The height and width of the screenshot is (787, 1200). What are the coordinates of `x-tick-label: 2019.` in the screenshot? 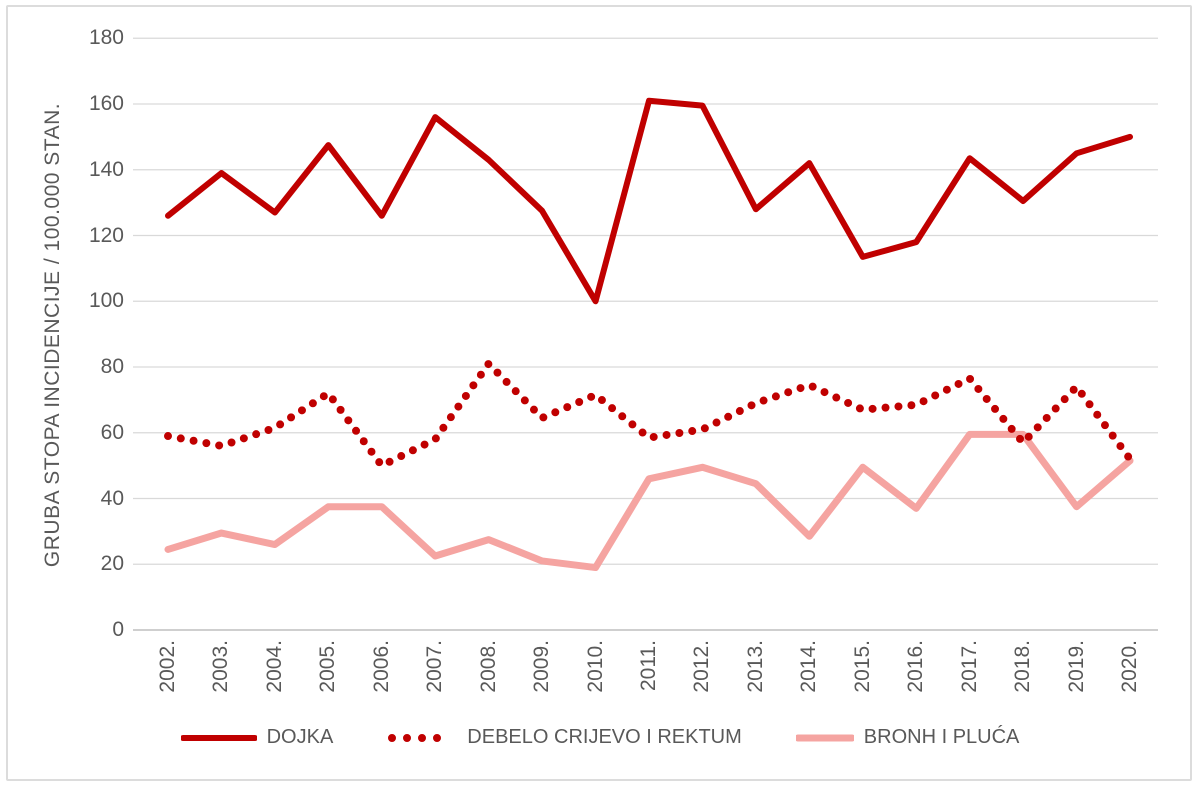 It's located at (1076, 666).